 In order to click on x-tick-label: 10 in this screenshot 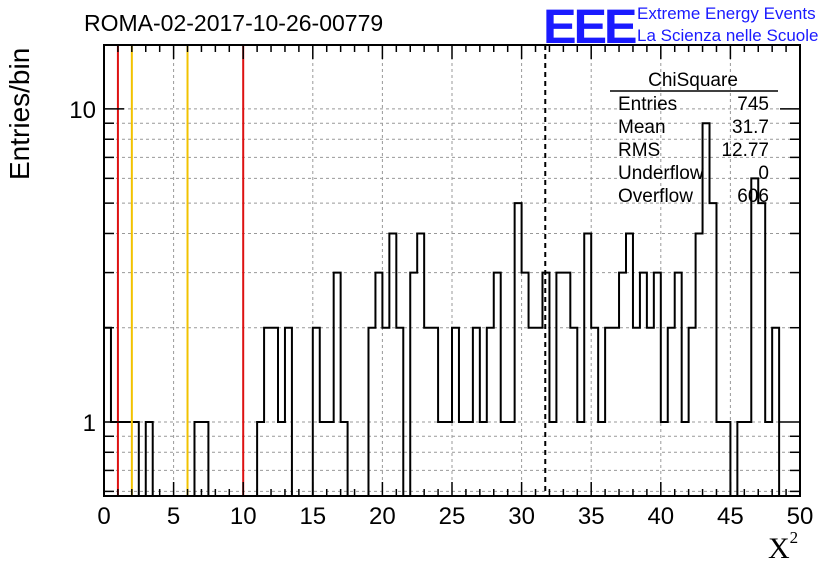, I will do `click(243, 516)`.